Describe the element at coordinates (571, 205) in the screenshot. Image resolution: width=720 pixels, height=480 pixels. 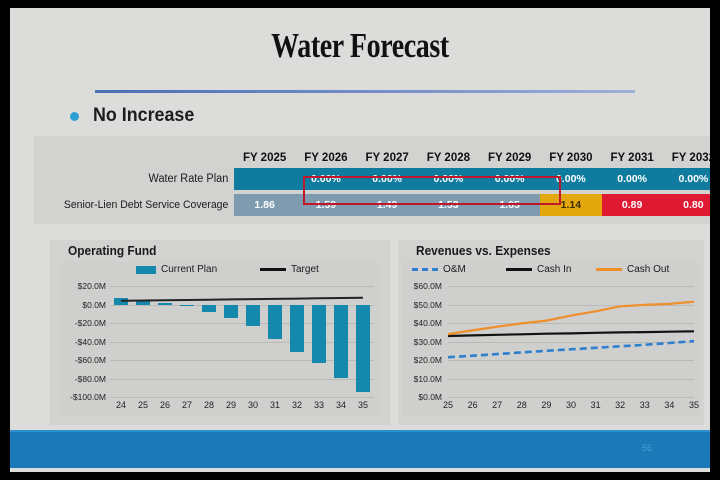
I see `table-cell: 1.14` at that location.